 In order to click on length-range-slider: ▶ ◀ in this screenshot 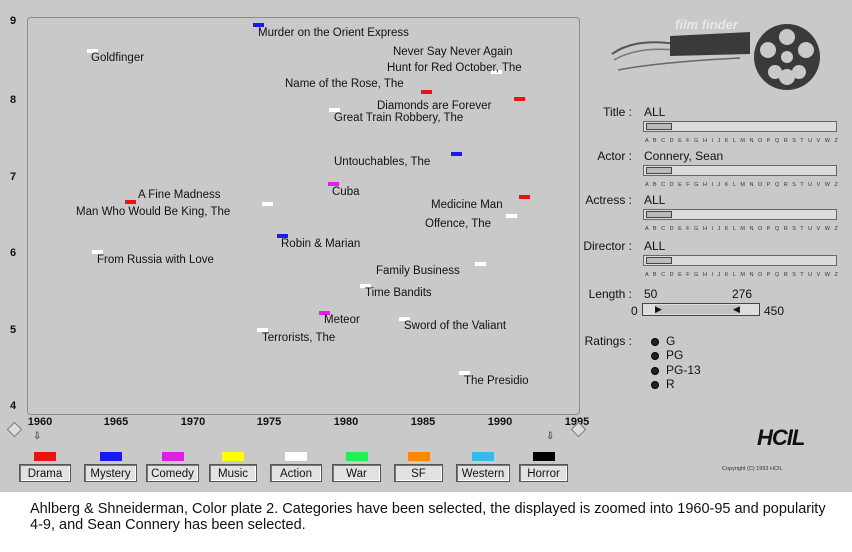, I will do `click(701, 309)`.